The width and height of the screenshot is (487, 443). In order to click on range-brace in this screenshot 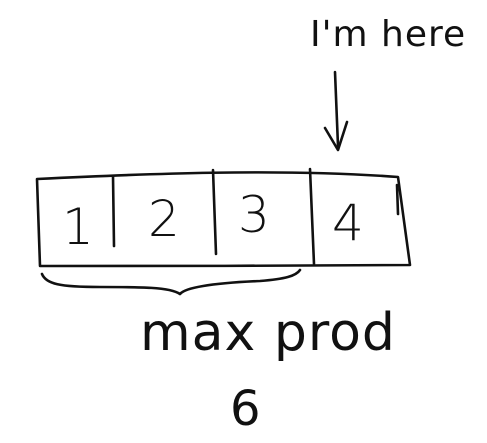, I will do `click(171, 282)`.